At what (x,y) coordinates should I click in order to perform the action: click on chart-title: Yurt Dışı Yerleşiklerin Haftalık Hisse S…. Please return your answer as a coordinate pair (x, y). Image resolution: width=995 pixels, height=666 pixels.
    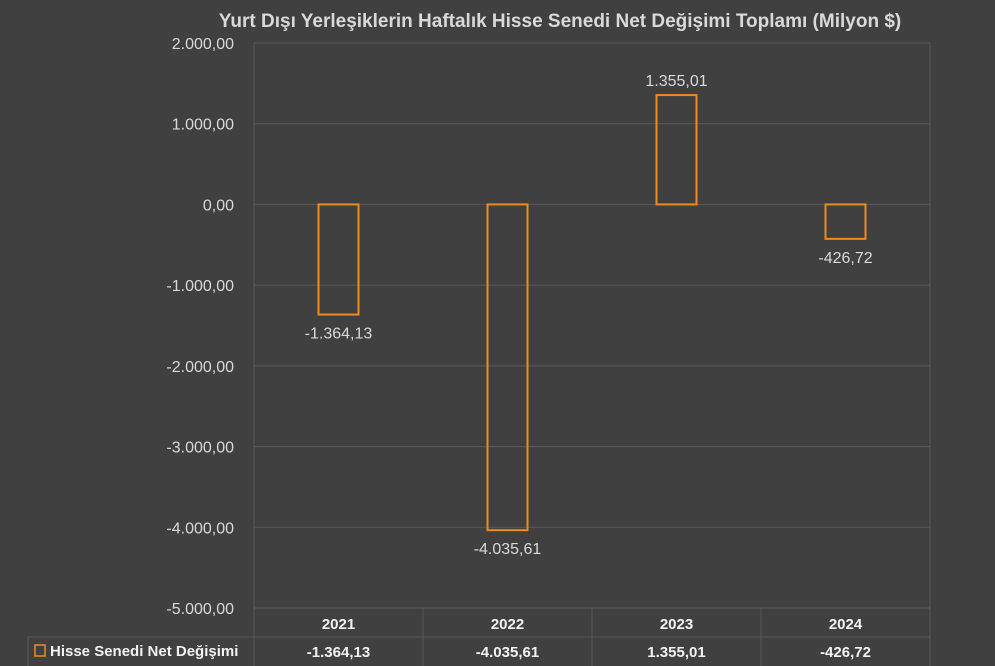
    Looking at the image, I should click on (560, 21).